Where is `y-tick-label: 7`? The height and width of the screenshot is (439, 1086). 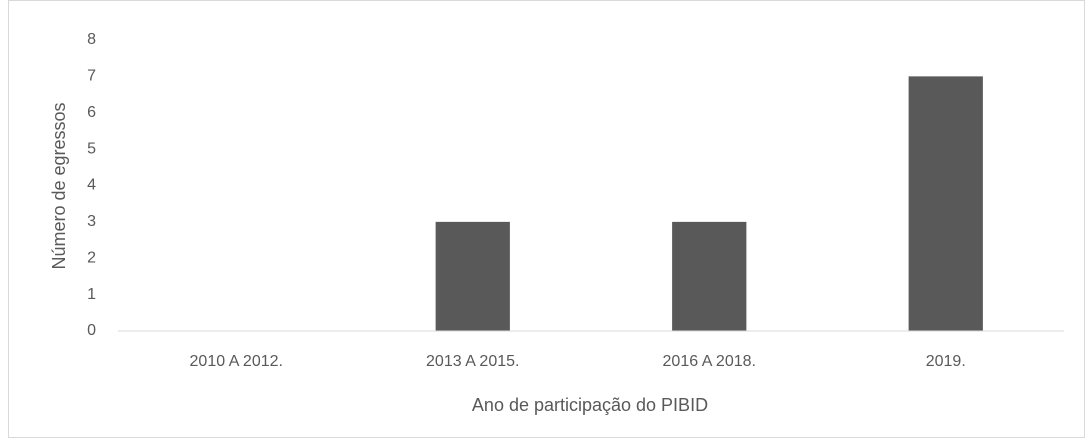 y-tick-label: 7 is located at coordinates (91, 76).